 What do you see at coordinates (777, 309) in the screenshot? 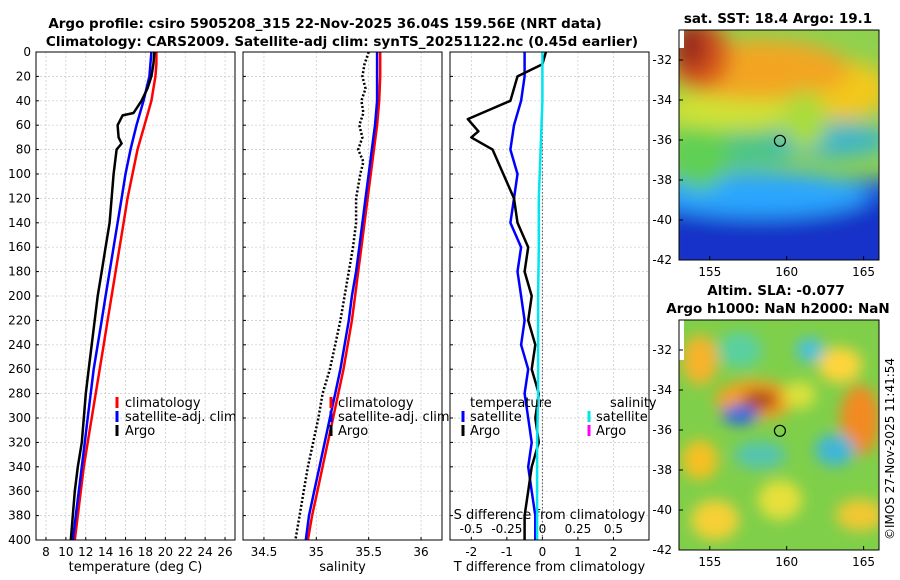
I see `sla-map-title-2: Argo h1000: NaN h2000: NaN` at bounding box center [777, 309].